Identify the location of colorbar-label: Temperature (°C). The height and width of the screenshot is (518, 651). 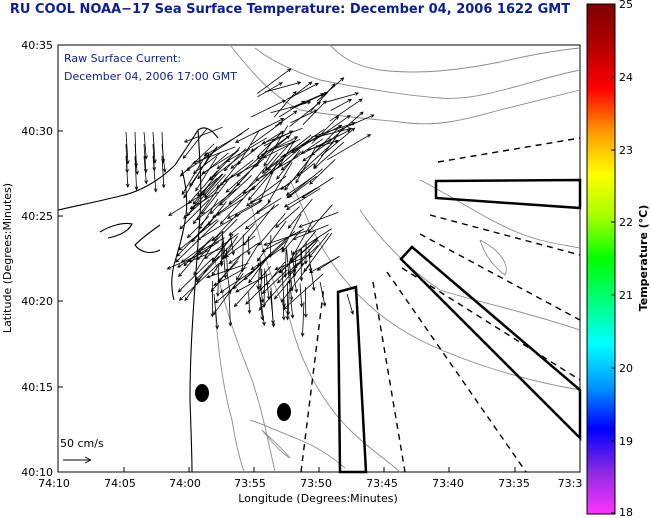
(643, 258).